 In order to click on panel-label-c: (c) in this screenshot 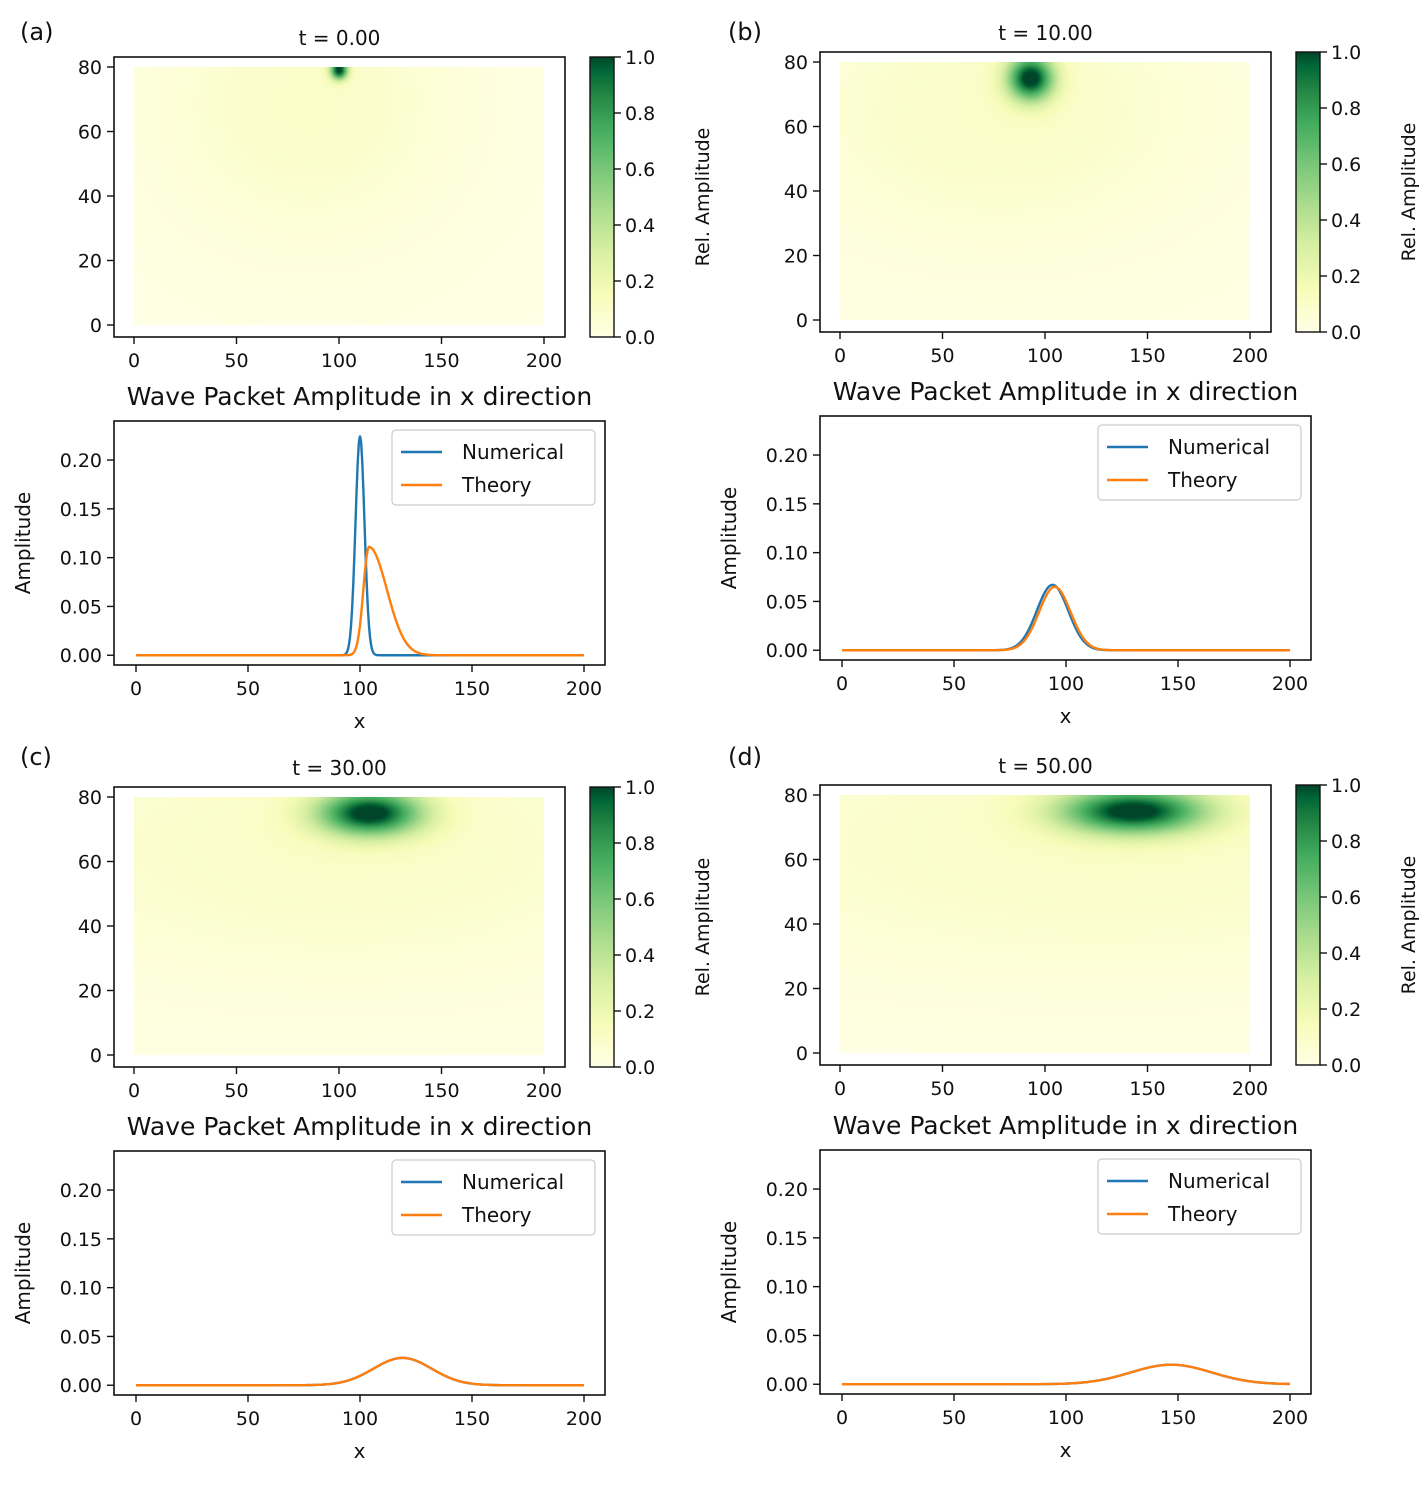, I will do `click(36, 757)`.